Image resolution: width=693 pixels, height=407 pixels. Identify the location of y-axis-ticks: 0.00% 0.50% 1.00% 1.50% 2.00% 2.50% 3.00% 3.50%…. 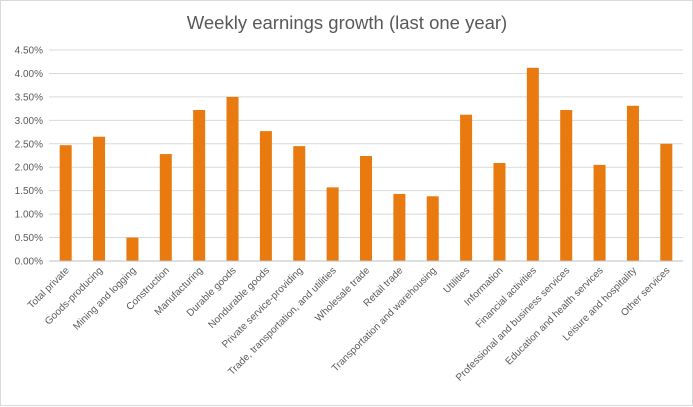
(29, 157).